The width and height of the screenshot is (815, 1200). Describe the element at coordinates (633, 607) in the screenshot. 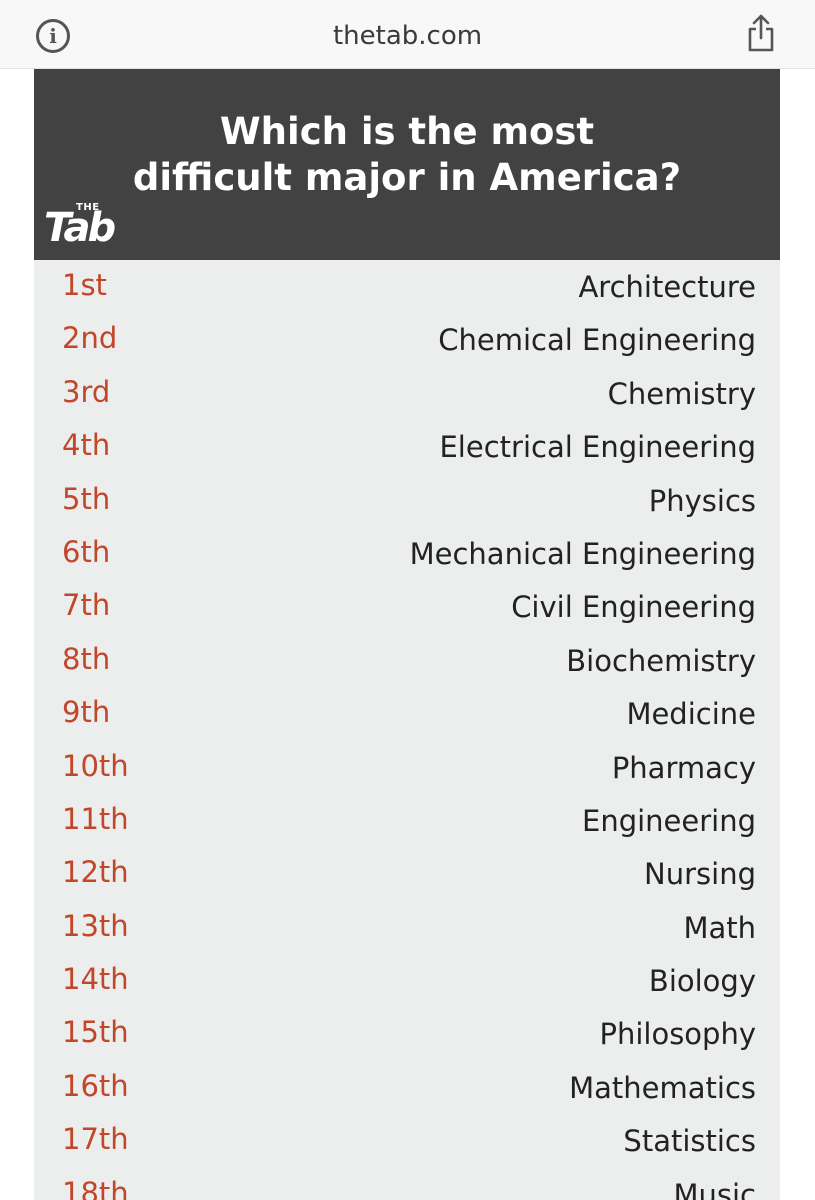

I see `major-name: Civil Engineering` at that location.